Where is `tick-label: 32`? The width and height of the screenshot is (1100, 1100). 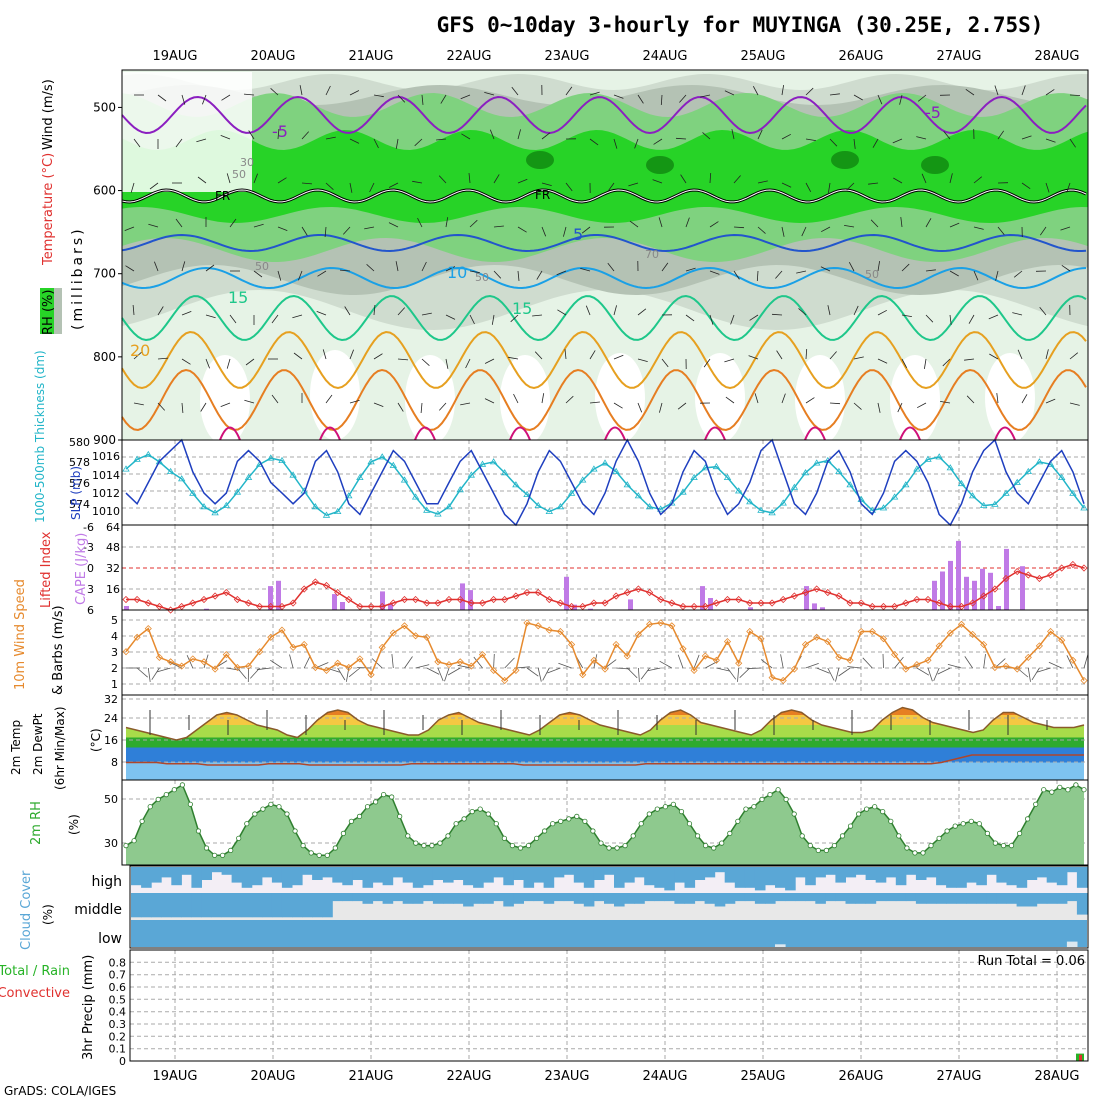
tick-label: 32 is located at coordinates (113, 568).